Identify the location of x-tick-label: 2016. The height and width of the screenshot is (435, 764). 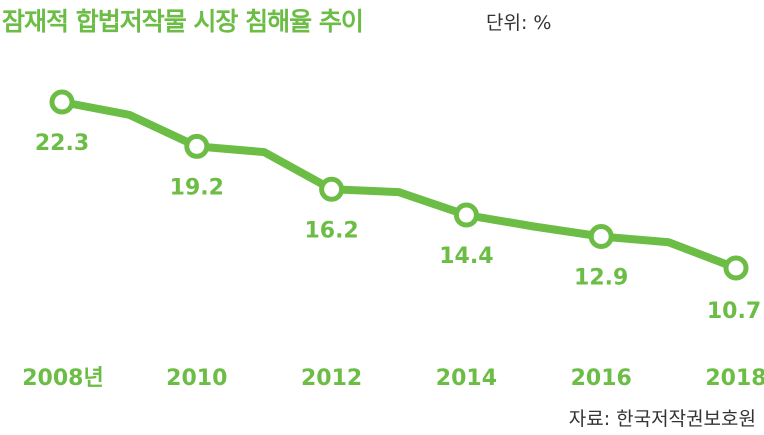
(601, 378).